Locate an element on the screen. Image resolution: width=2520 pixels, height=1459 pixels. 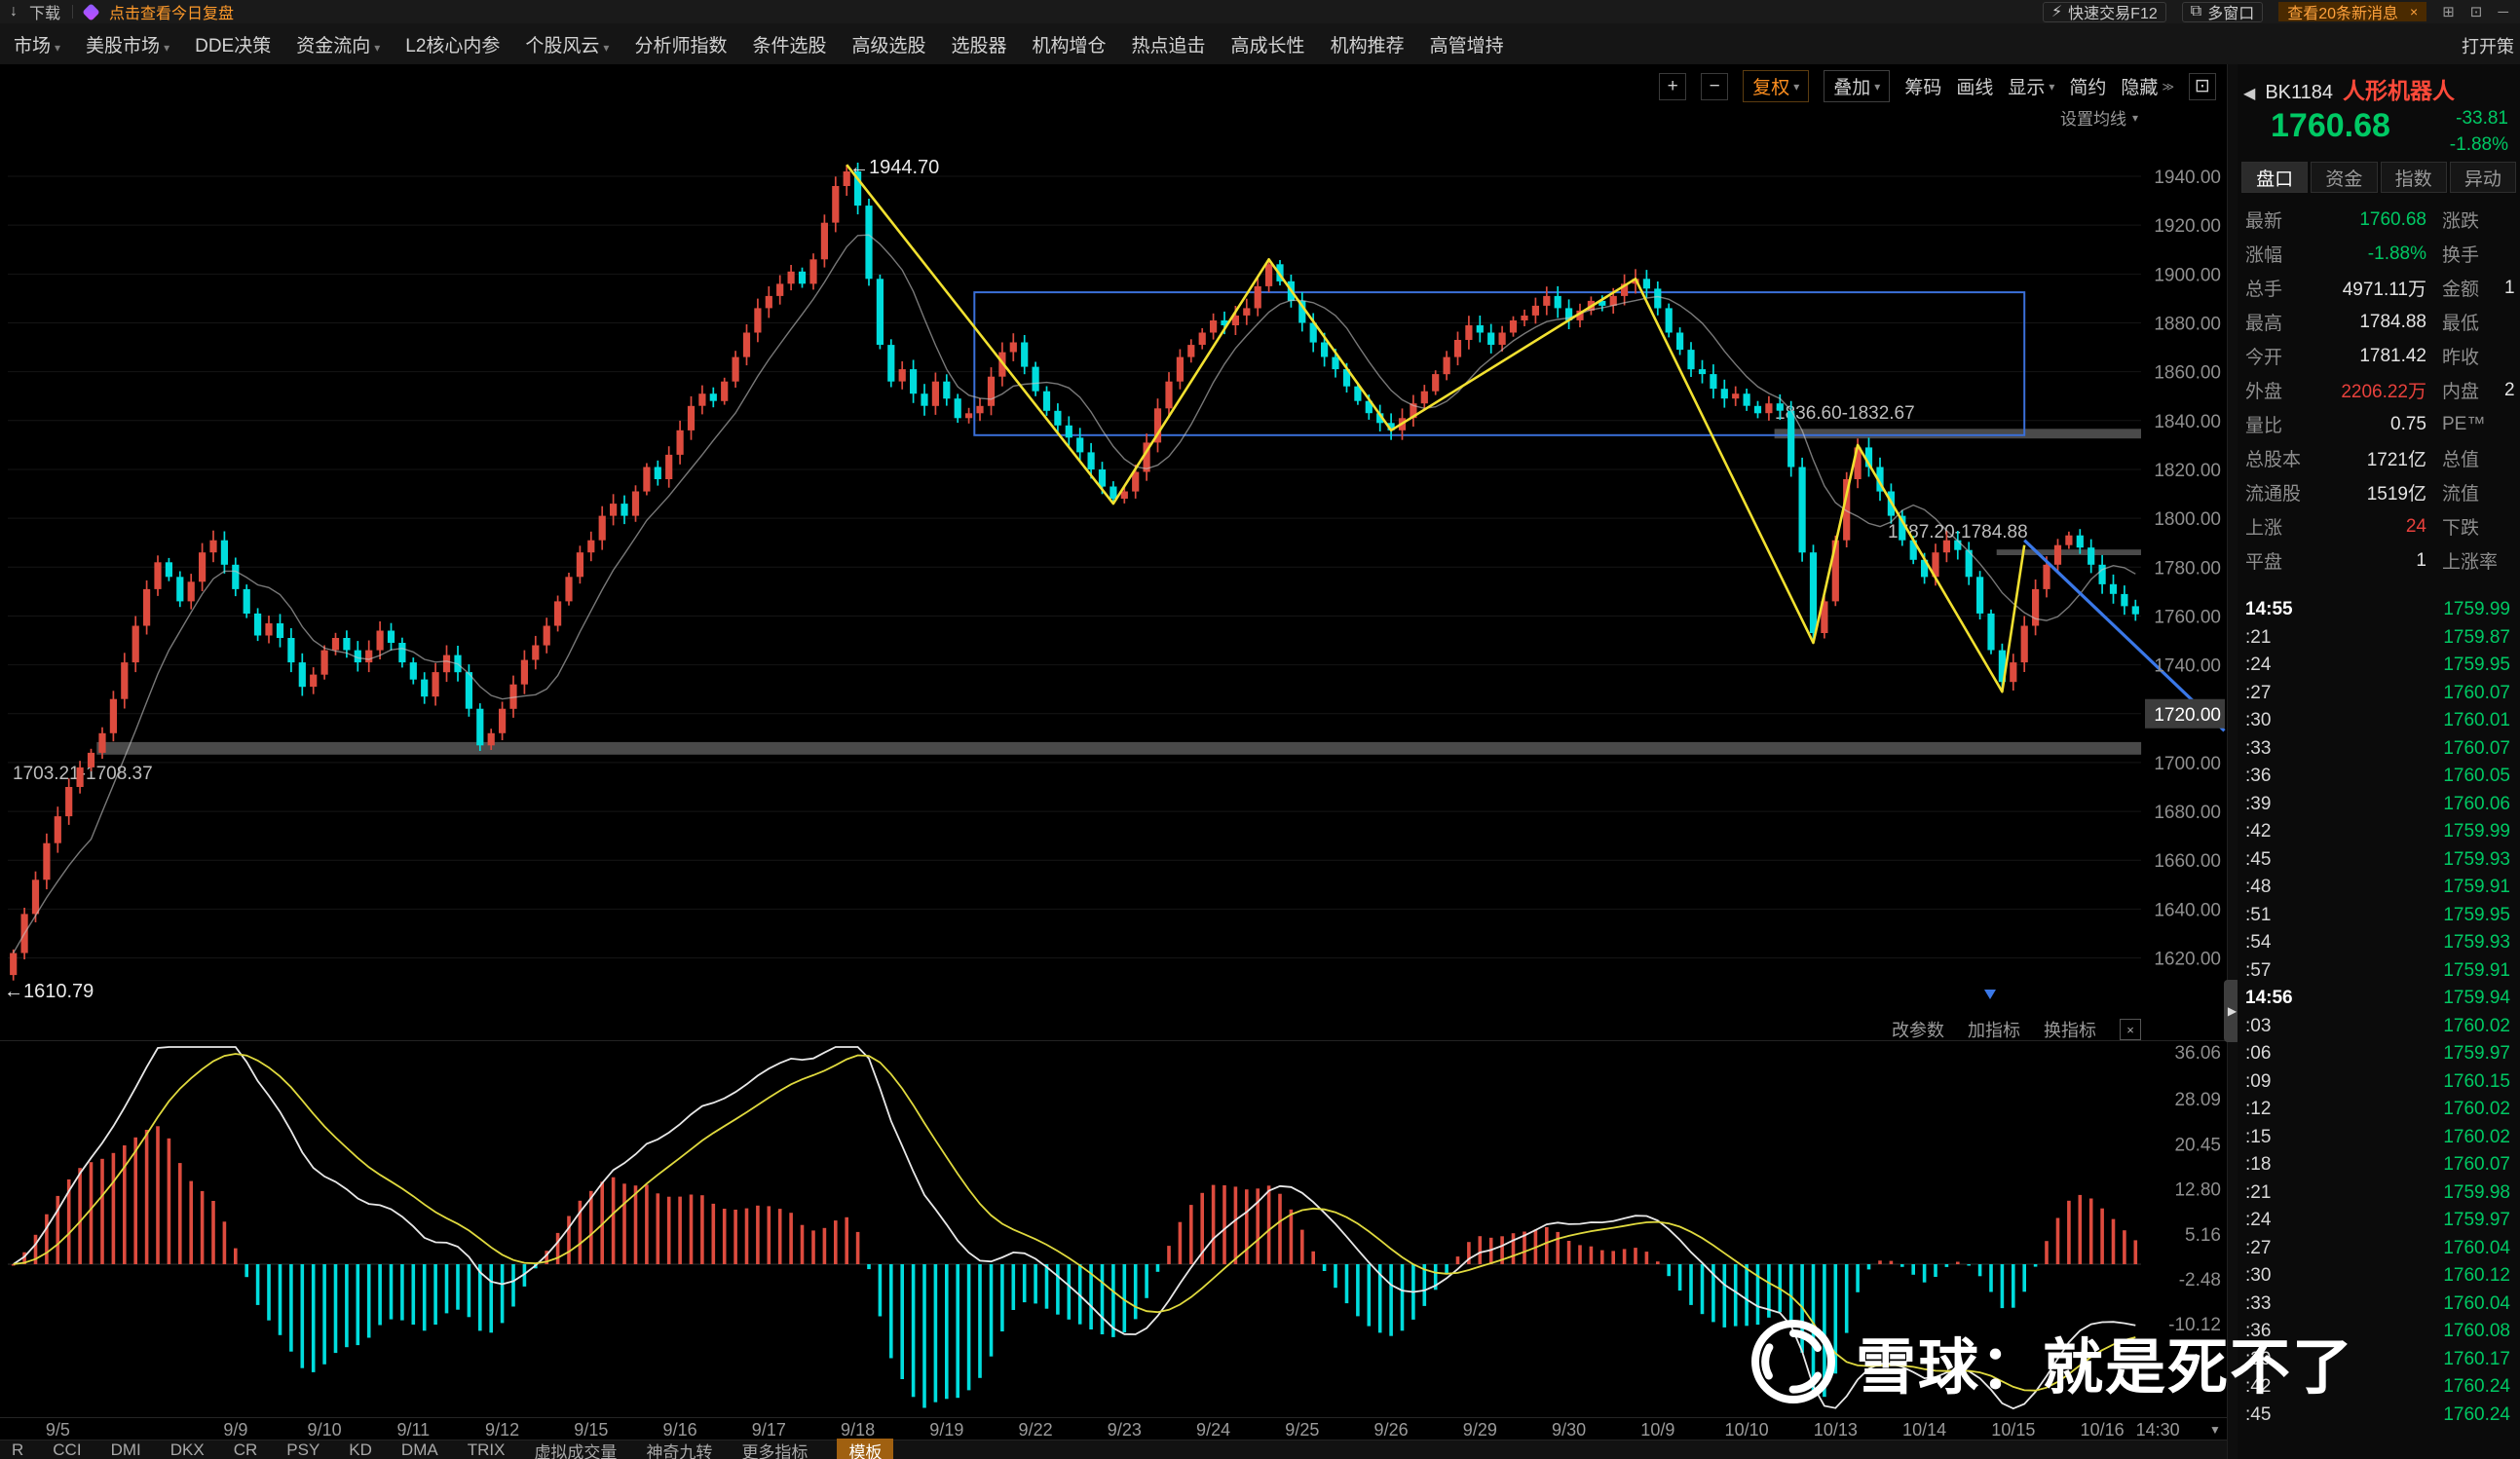
indicator-tab-0: R is located at coordinates (18, 1449).